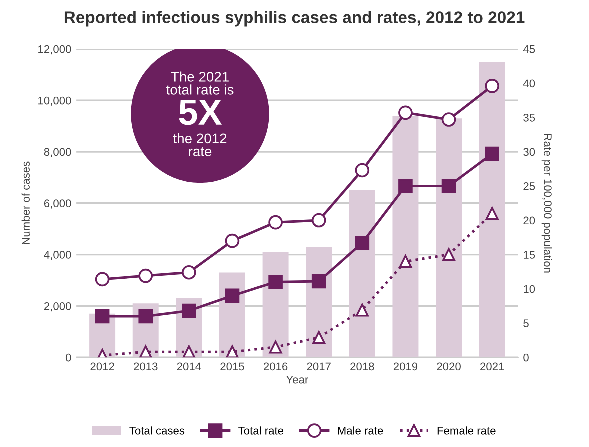  I want to click on y2-tick-label: 20, so click(530, 220).